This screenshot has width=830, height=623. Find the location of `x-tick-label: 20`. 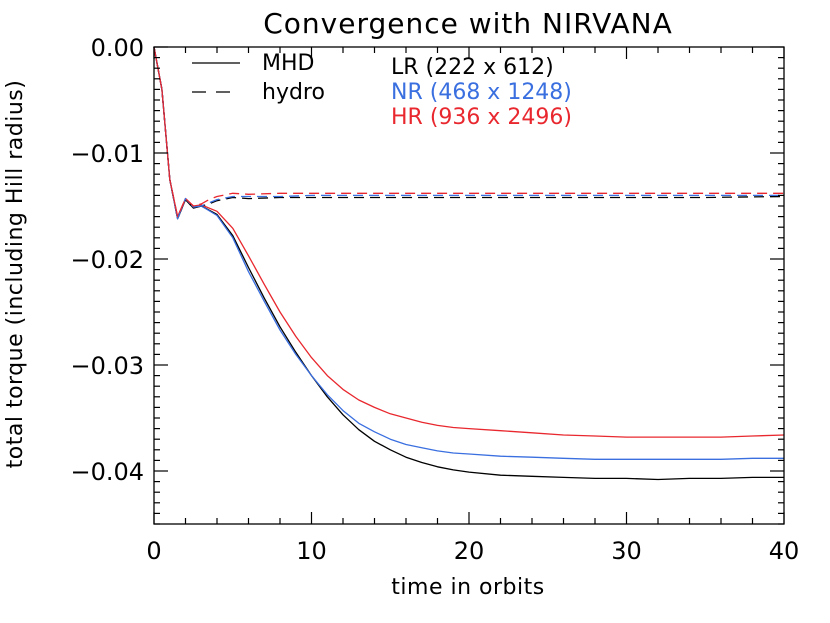

x-tick-label: 20 is located at coordinates (469, 551).